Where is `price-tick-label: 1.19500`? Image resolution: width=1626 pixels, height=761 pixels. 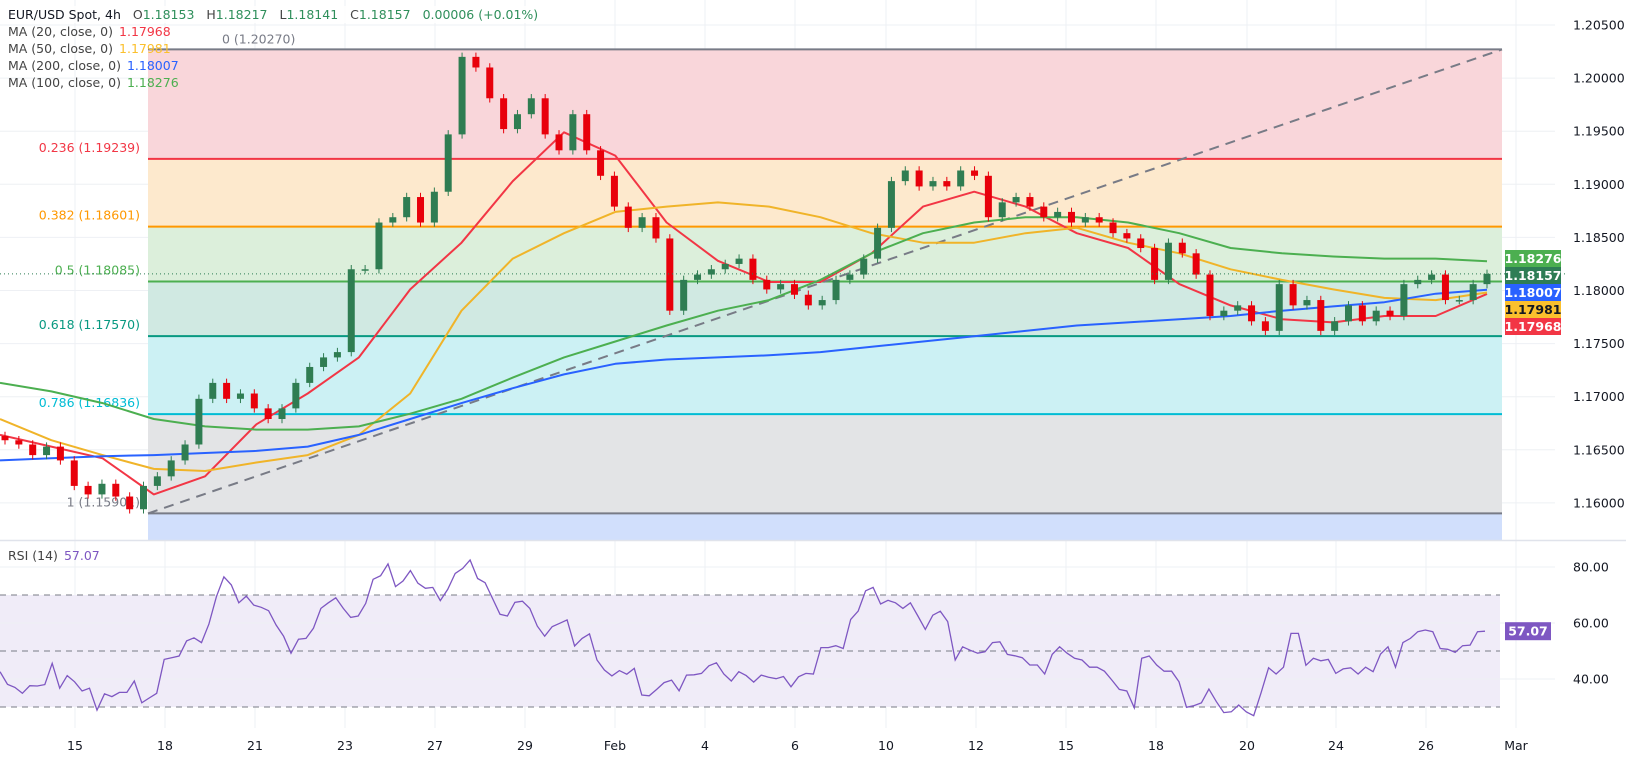
price-tick-label: 1.19500 is located at coordinates (1599, 131).